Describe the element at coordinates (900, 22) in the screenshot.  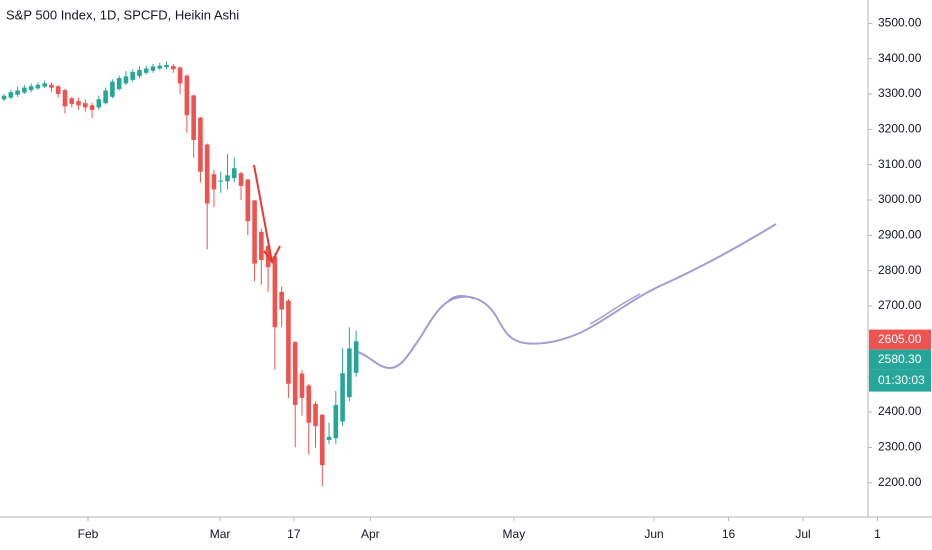
I see `y-tick-label: 3500.00` at that location.